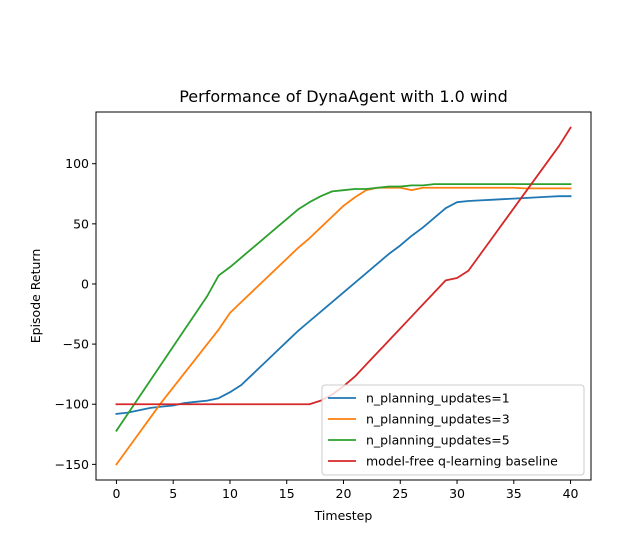 The height and width of the screenshot is (536, 619). I want to click on x-tick-label: 20, so click(344, 493).